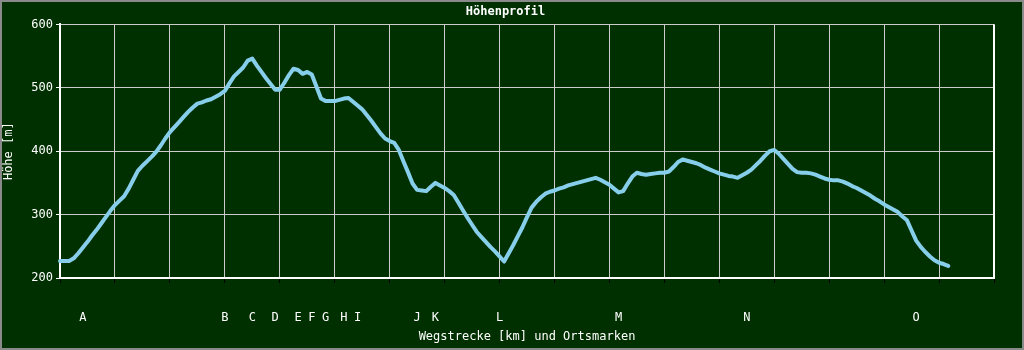 This screenshot has height=350, width=1024. What do you see at coordinates (42, 86) in the screenshot?
I see `y-tick-label: 500` at bounding box center [42, 86].